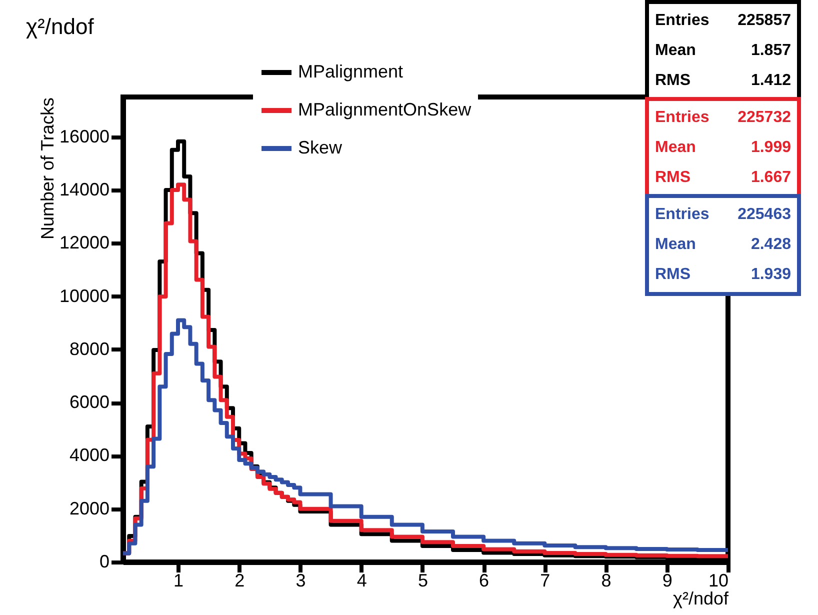 The height and width of the screenshot is (615, 818). What do you see at coordinates (385, 110) in the screenshot?
I see `legend-label: MPalignmentOnSkew` at bounding box center [385, 110].